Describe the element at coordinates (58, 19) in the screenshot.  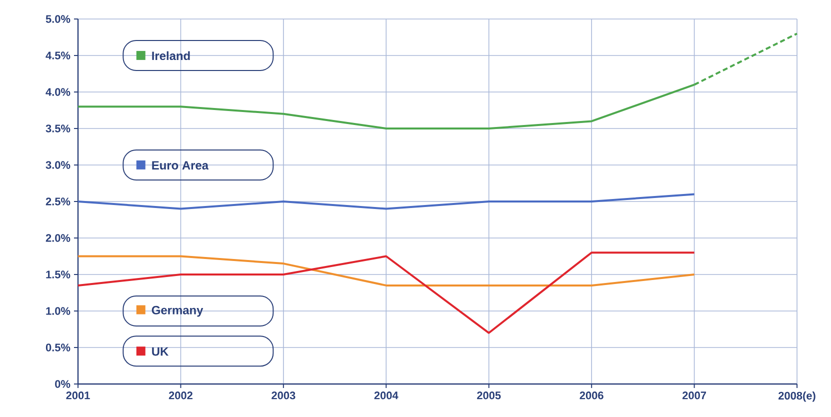
I see `y-tick-label: 5.0%` at that location.